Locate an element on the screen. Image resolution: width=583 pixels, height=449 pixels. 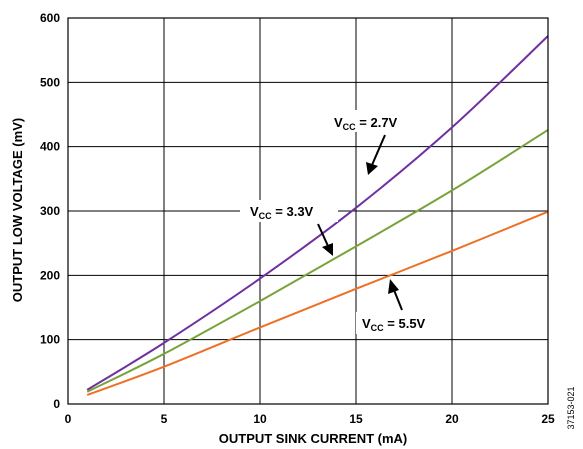
annotation-vcc-3-3: VCC = 3.3V is located at coordinates (289, 228).